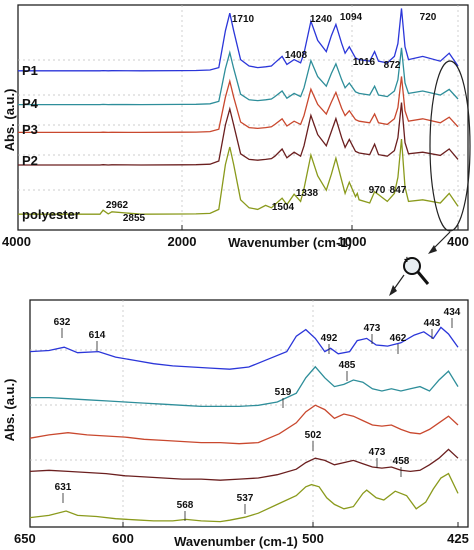 The height and width of the screenshot is (550, 474). I want to click on series-line-top-p4, so click(238, 76).